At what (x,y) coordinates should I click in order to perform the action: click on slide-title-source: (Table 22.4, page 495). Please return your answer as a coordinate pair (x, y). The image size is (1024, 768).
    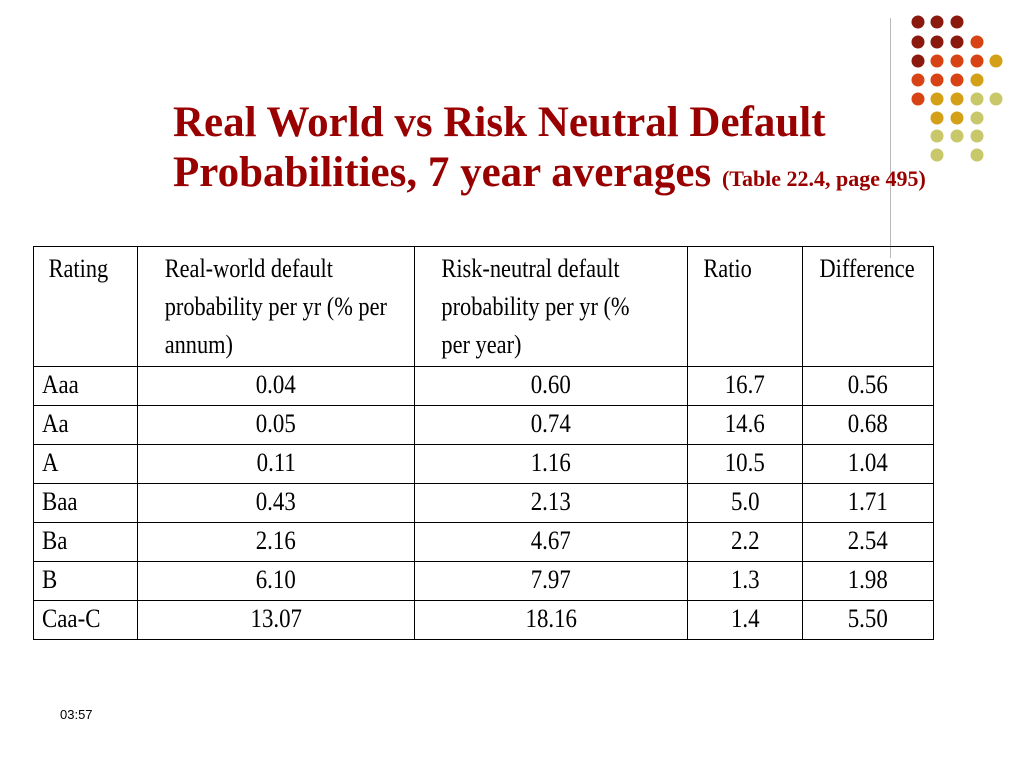
    Looking at the image, I should click on (823, 178).